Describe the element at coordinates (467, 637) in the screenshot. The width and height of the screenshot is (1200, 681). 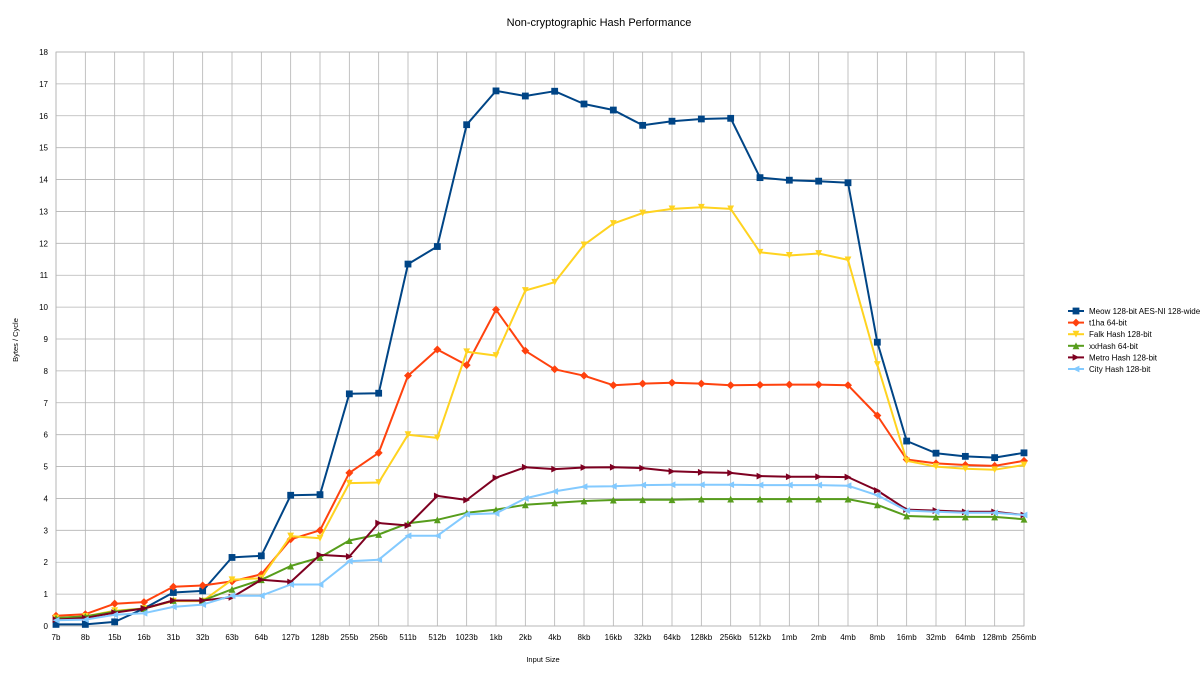
I see `x-tick-label: 1023b` at that location.